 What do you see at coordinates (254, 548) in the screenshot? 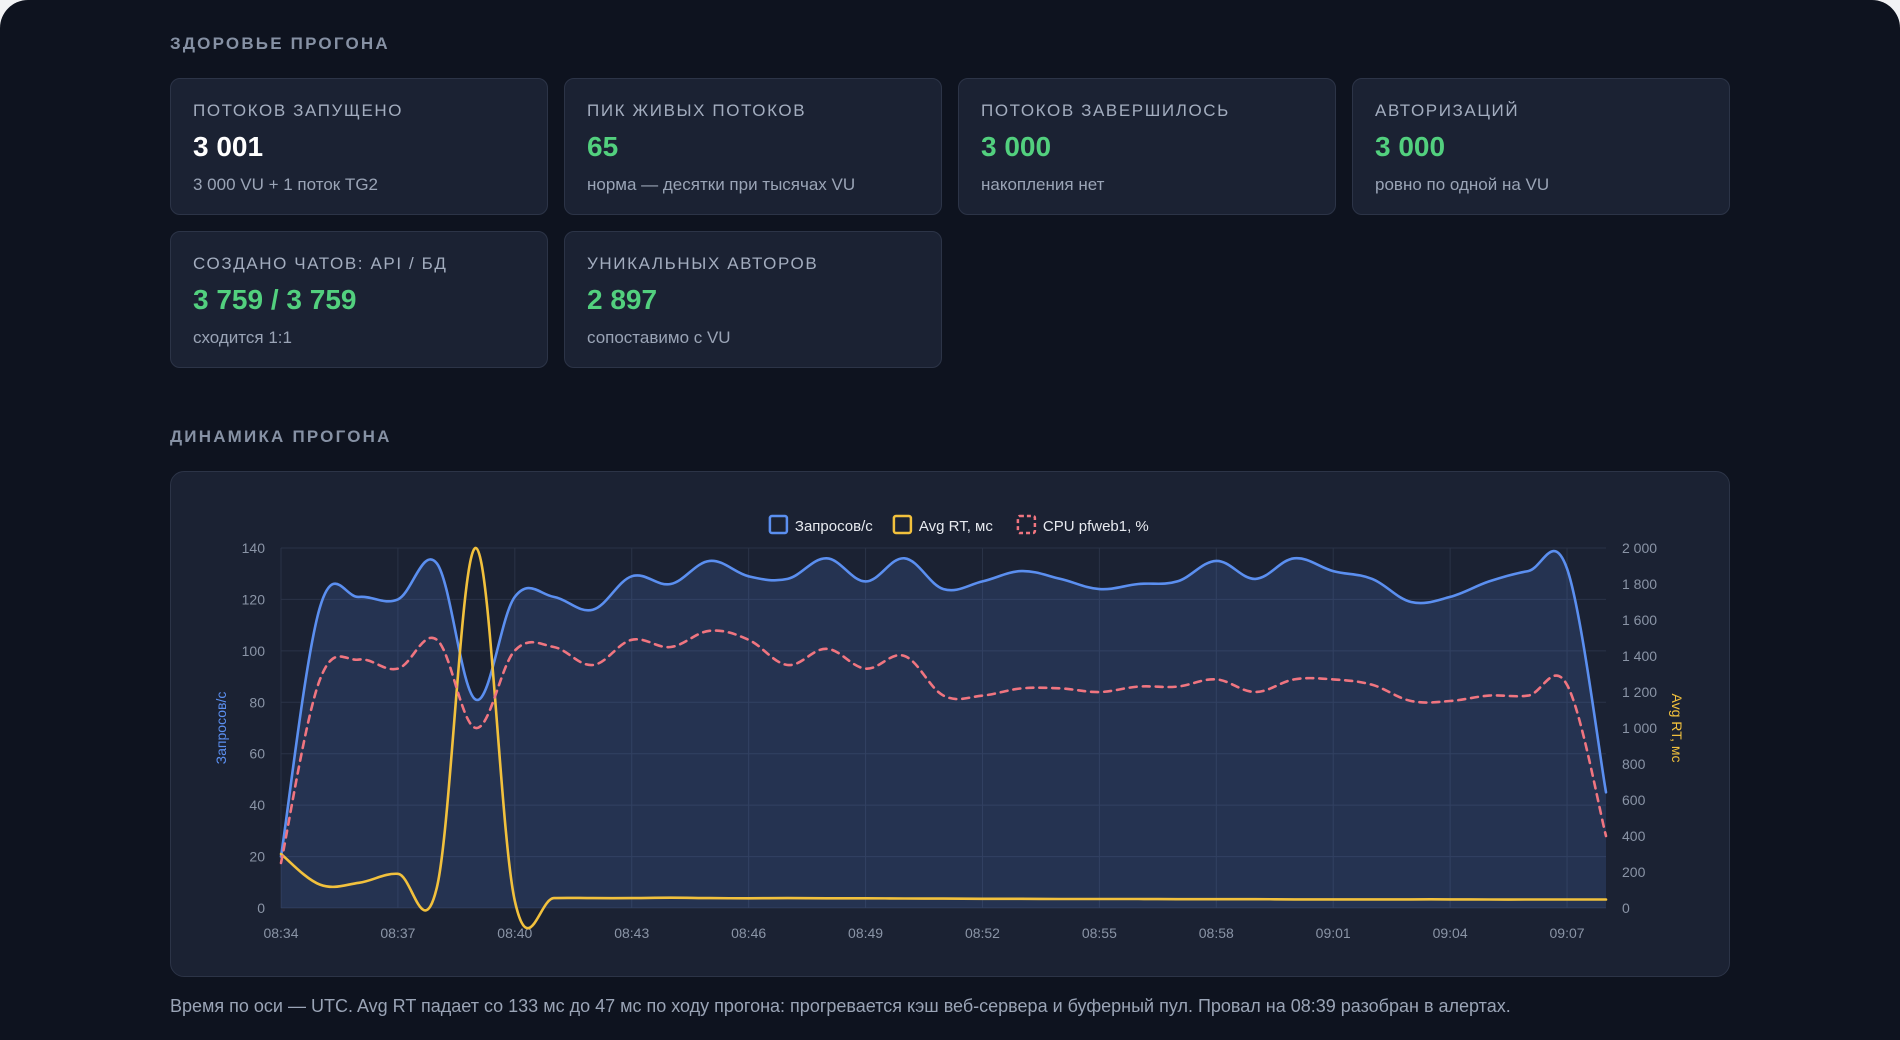
I see `y-left-tick-label: 140` at bounding box center [254, 548].